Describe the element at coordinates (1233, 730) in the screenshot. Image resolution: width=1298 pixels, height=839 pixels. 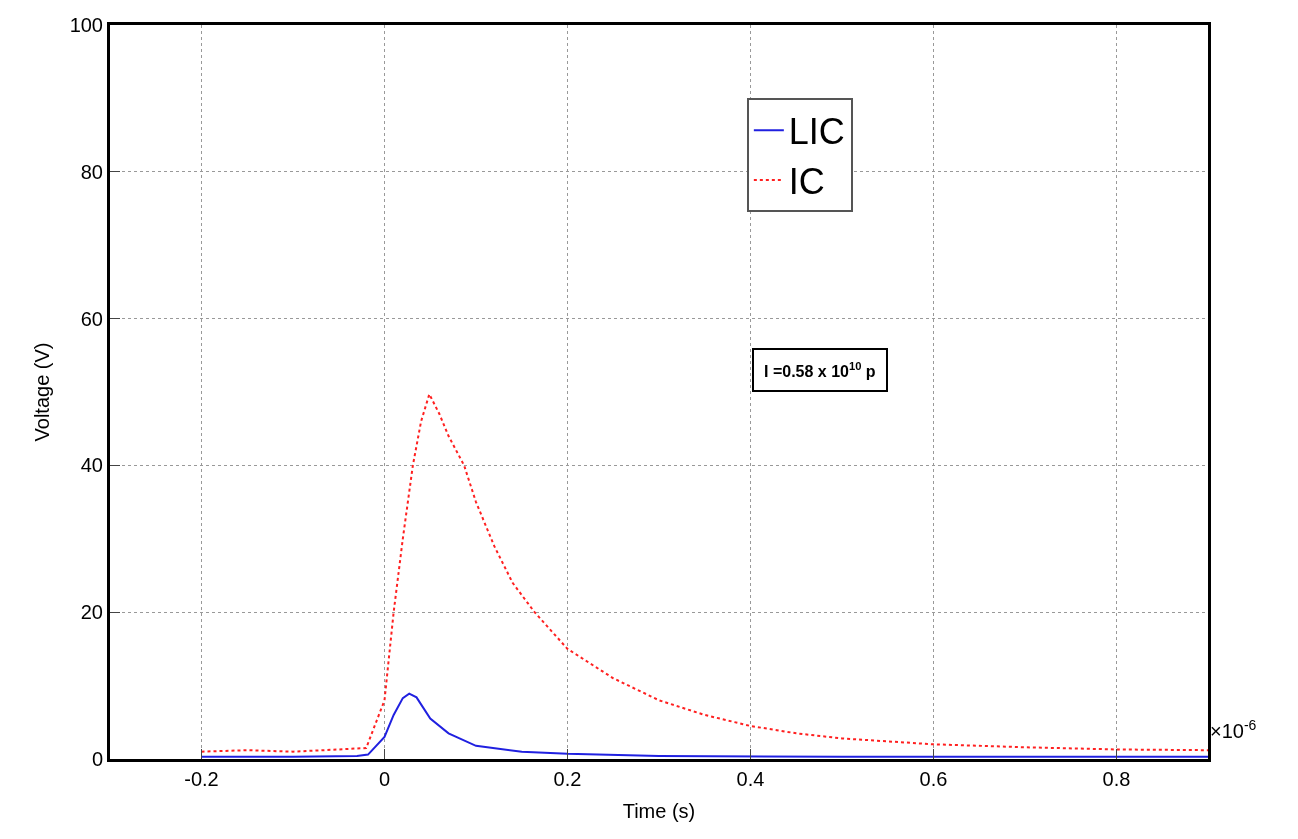
I see `text: ×10$^{-6}$` at that location.